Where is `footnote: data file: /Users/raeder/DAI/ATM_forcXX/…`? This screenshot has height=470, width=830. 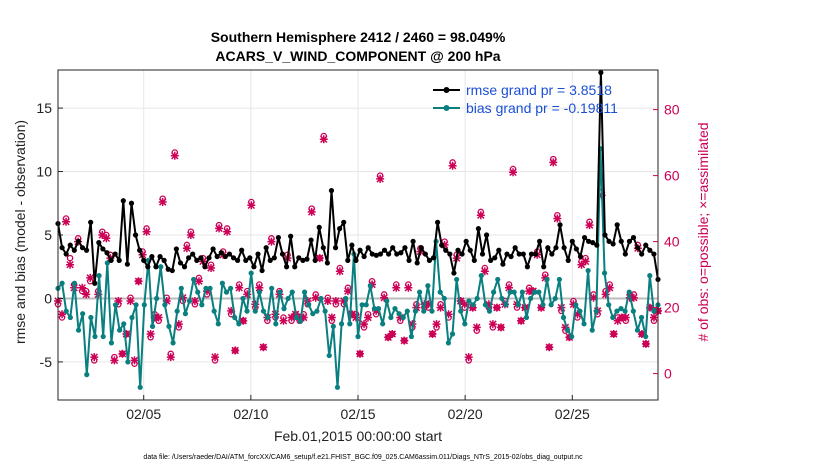 footnote: data file: /Users/raeder/DAI/ATM_forcXX/… is located at coordinates (363, 457).